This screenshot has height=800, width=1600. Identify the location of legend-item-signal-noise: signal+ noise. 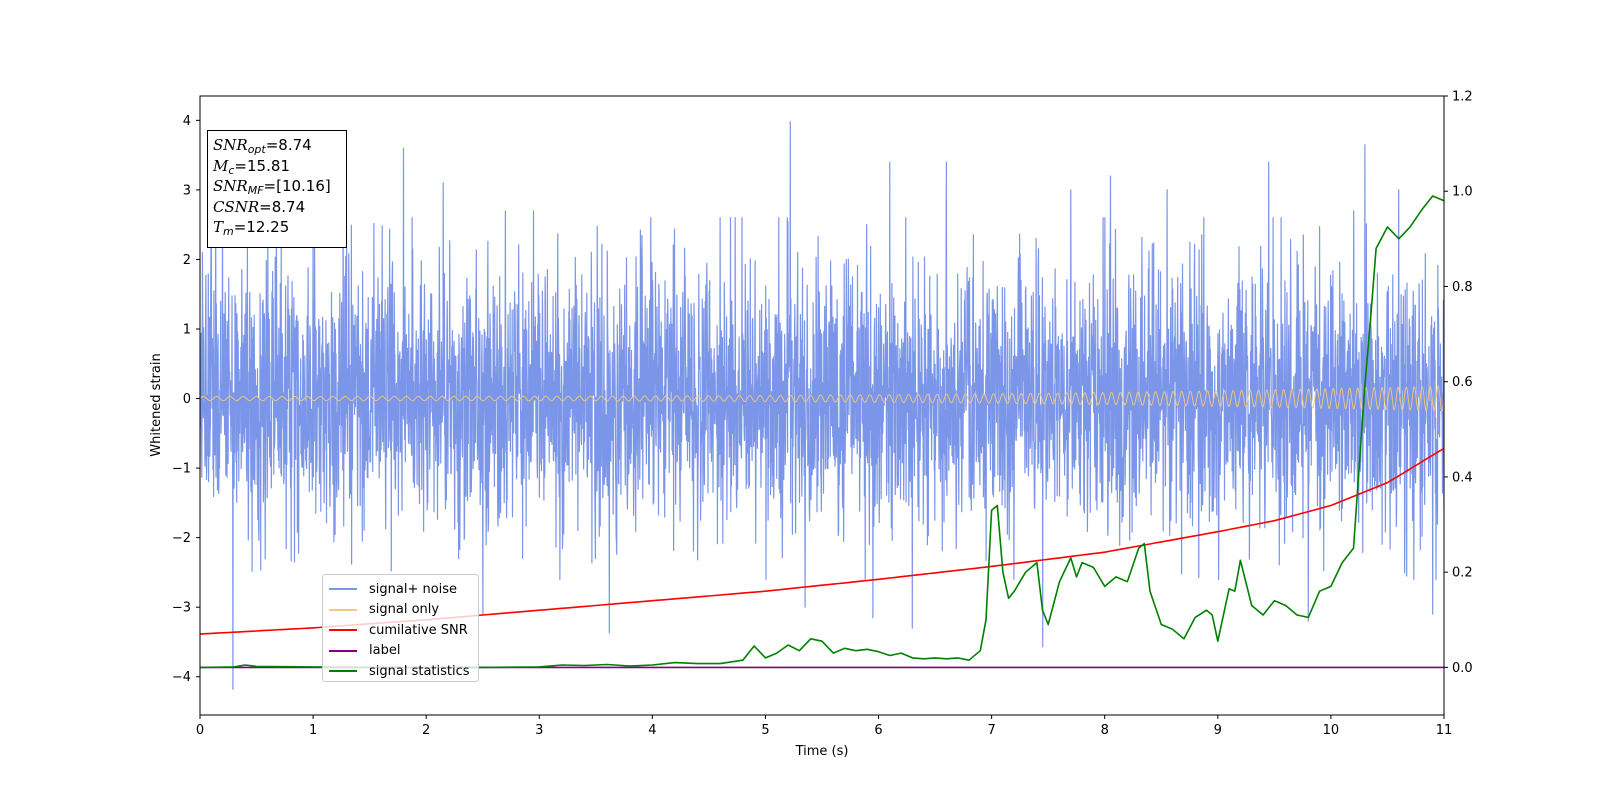
(400, 589).